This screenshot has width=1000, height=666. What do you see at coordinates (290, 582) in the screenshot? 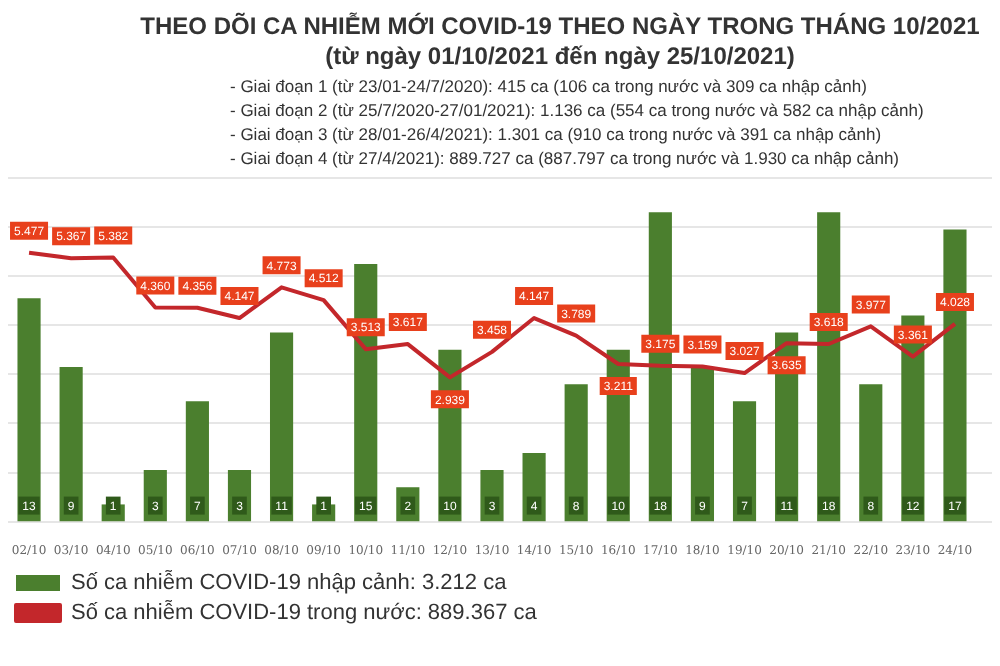
I see `legend-label: Số ca nhiễm COVID-19 nhập cảnh: 3.212 ca` at bounding box center [290, 582].